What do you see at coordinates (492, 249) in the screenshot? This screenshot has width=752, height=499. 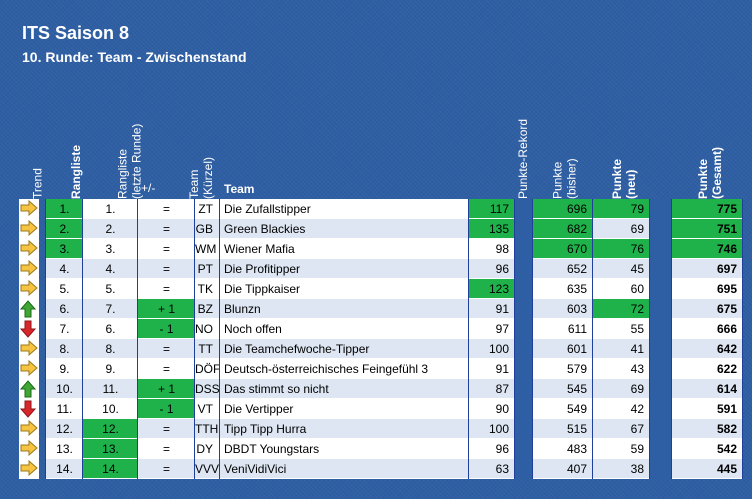 I see `record-cell: 98` at bounding box center [492, 249].